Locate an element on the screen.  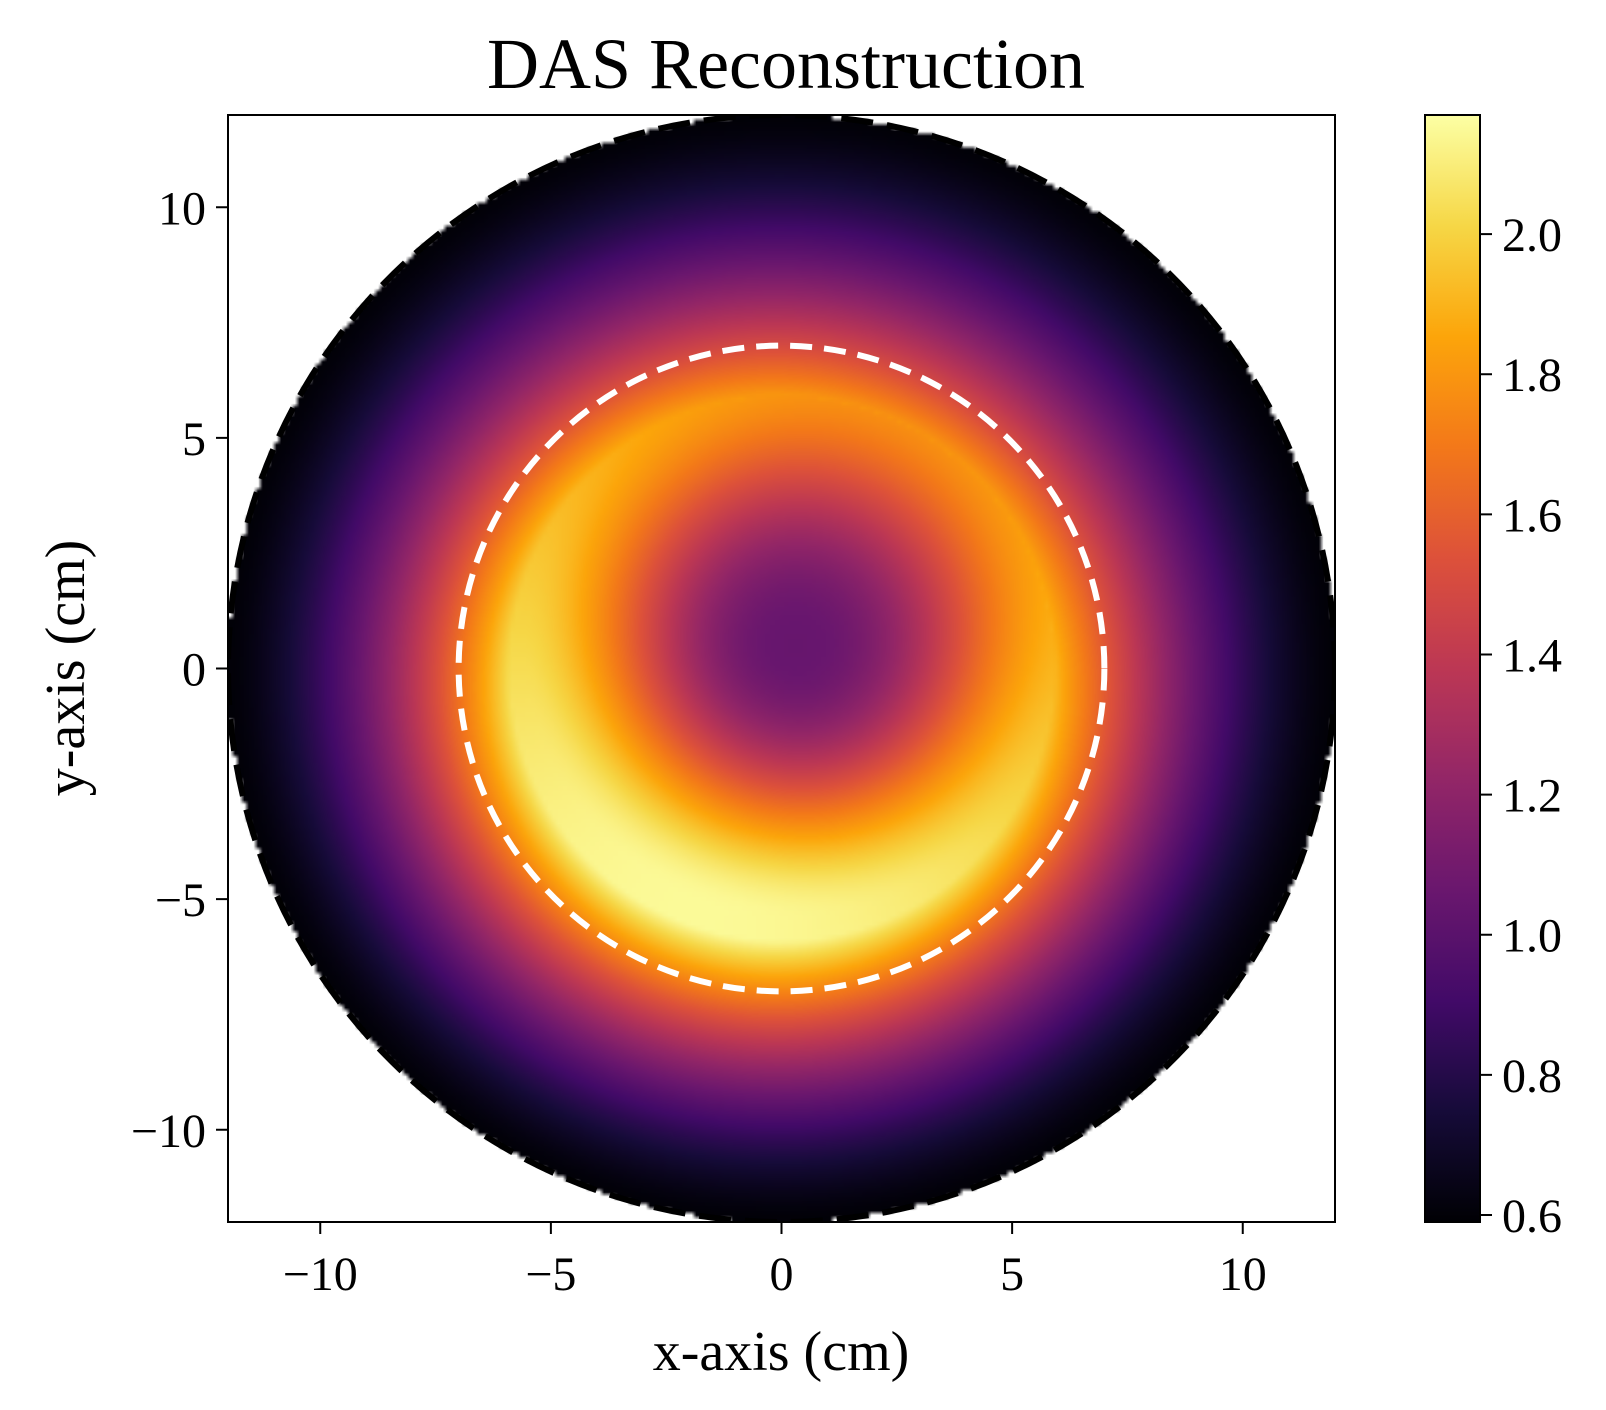
y-tick-label: −10 is located at coordinates (168, 1131).